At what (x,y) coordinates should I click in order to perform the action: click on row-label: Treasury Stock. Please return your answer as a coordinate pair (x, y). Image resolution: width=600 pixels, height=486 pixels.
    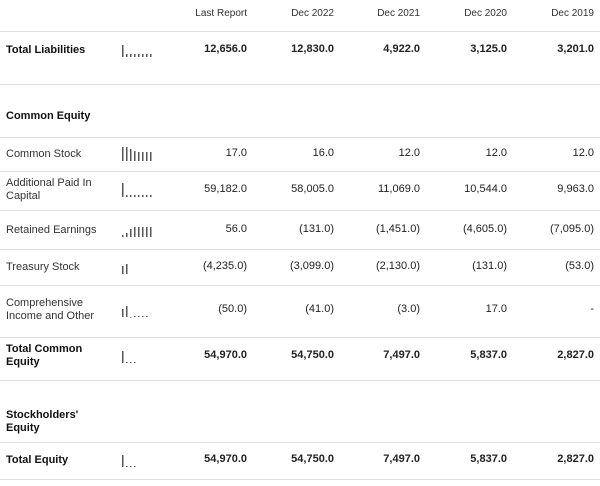
    Looking at the image, I should click on (43, 266).